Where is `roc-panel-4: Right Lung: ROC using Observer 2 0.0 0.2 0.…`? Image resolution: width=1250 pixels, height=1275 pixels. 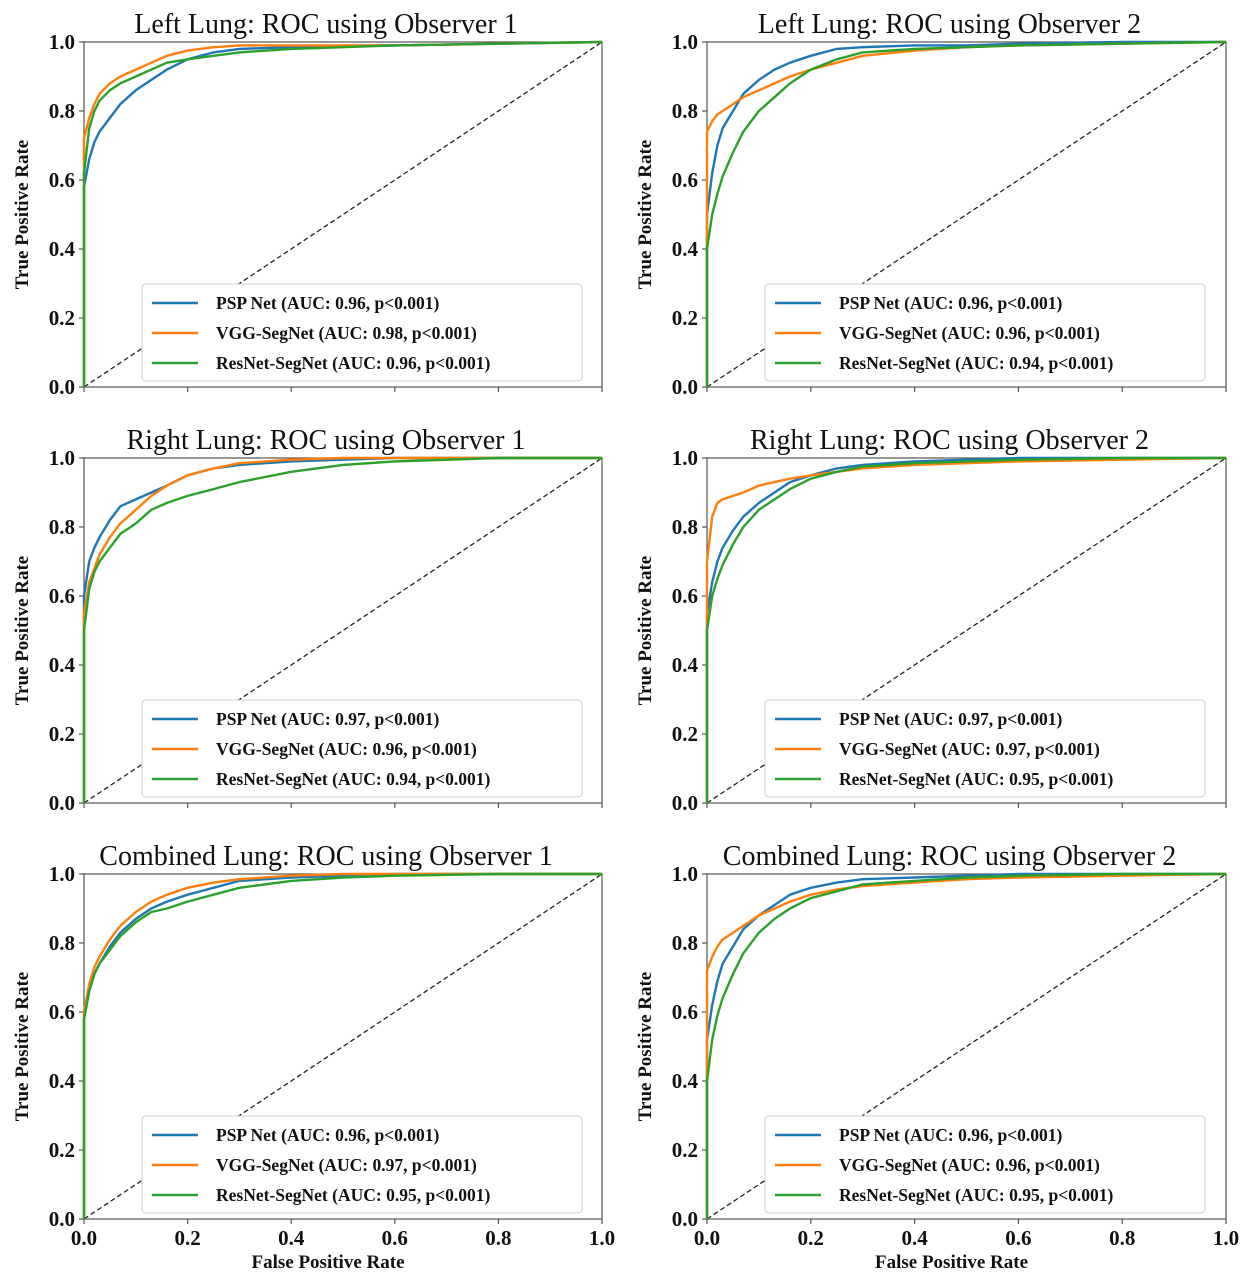 roc-panel-4: Right Lung: ROC using Observer 2 0.0 0.2 0.… is located at coordinates (931, 620).